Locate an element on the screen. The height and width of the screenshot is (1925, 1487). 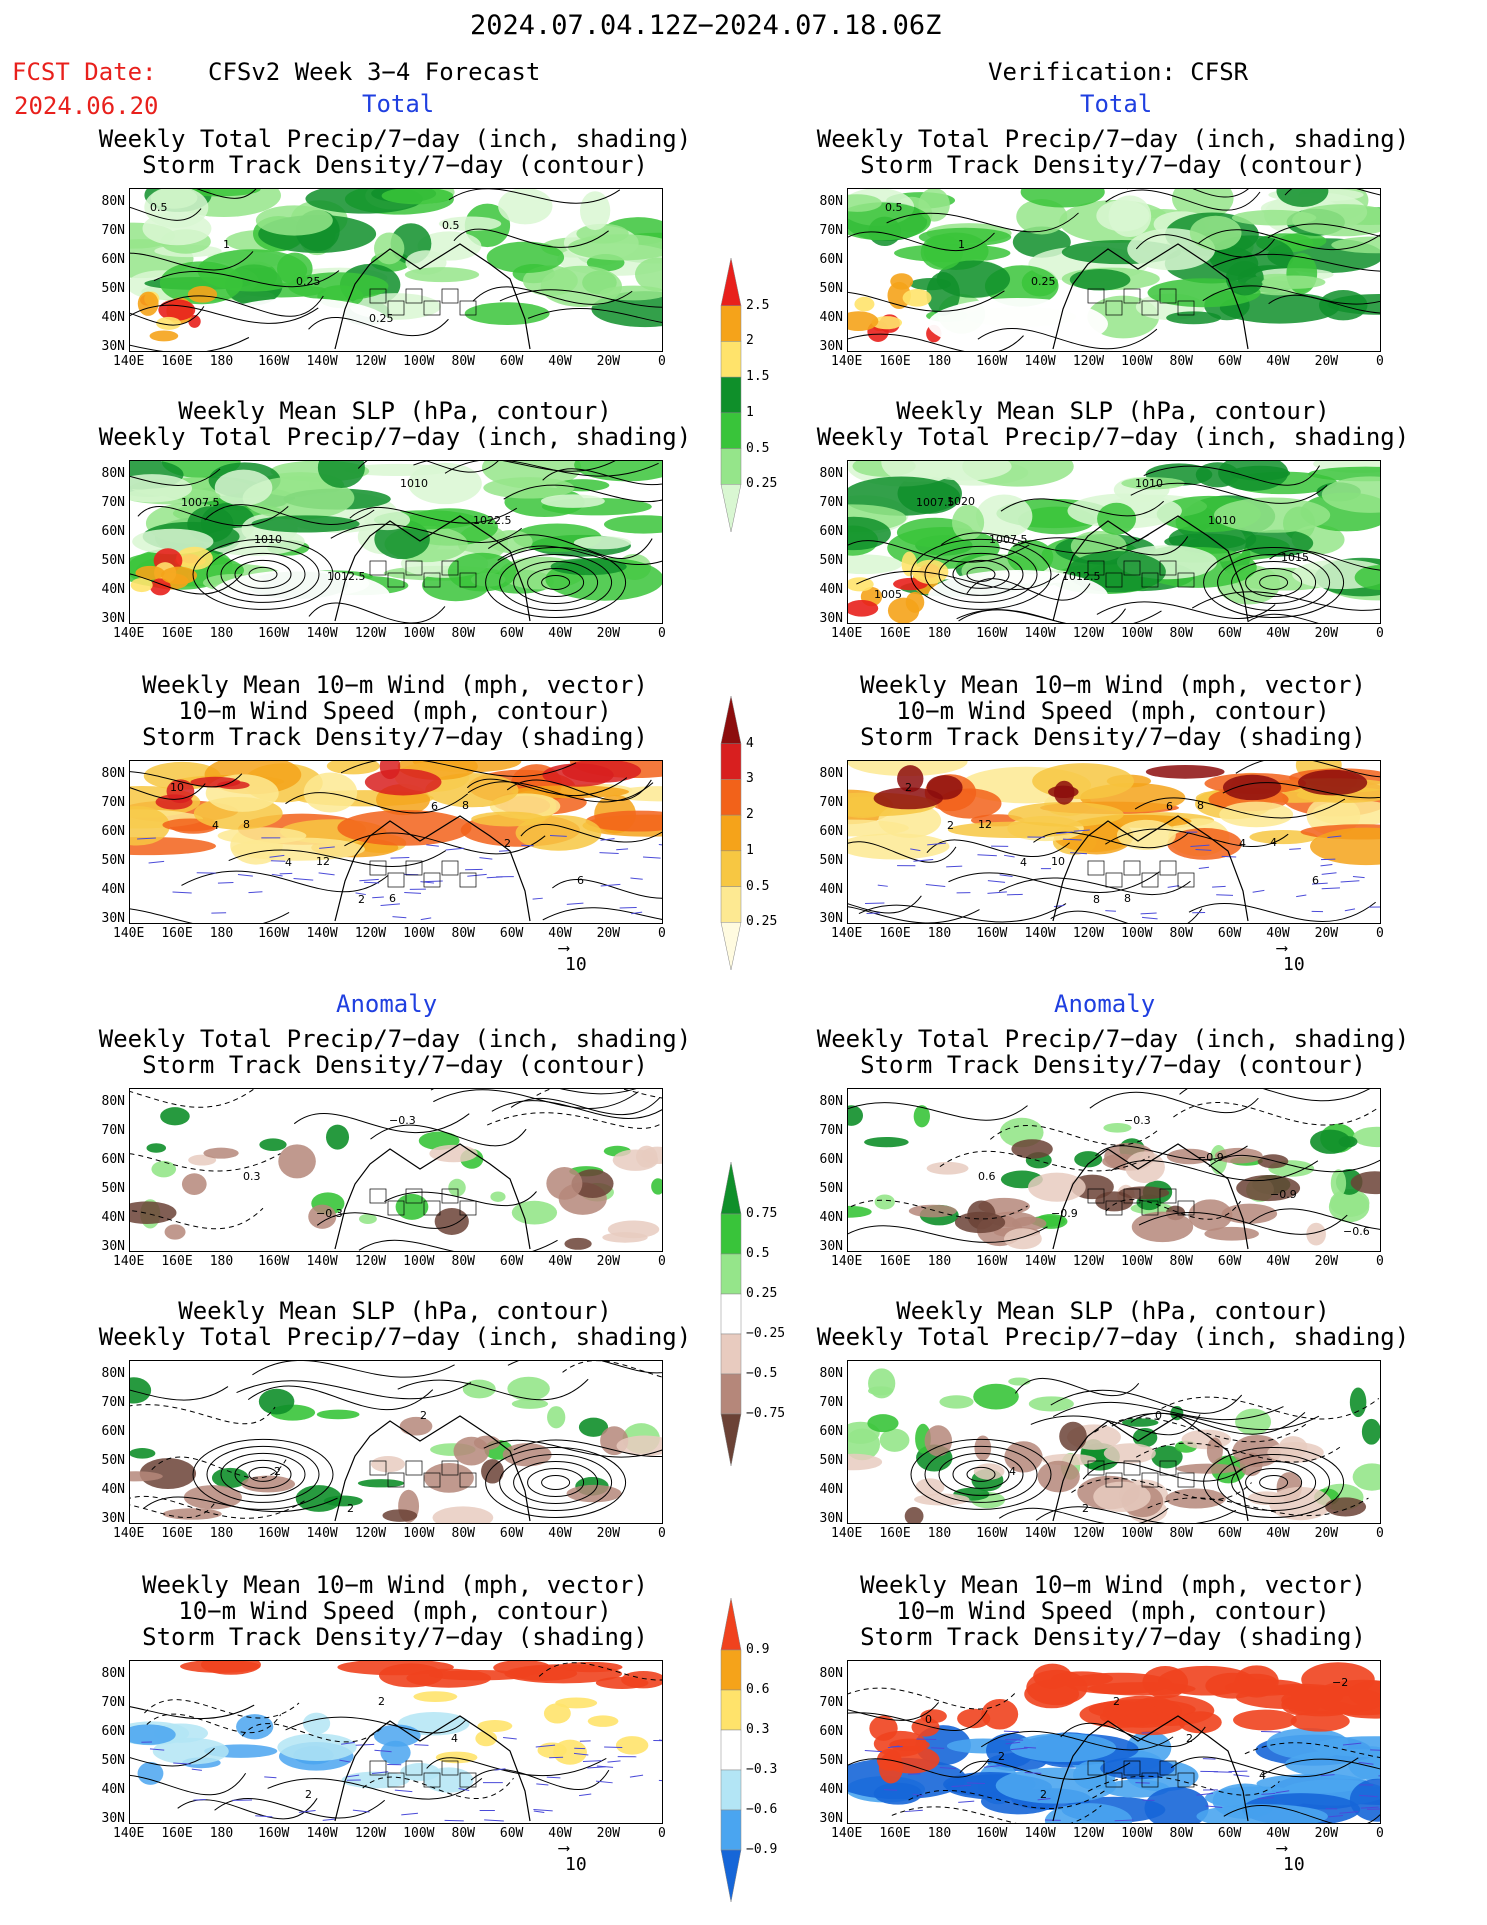
contour-label: 1010 is located at coordinates (1149, 483).